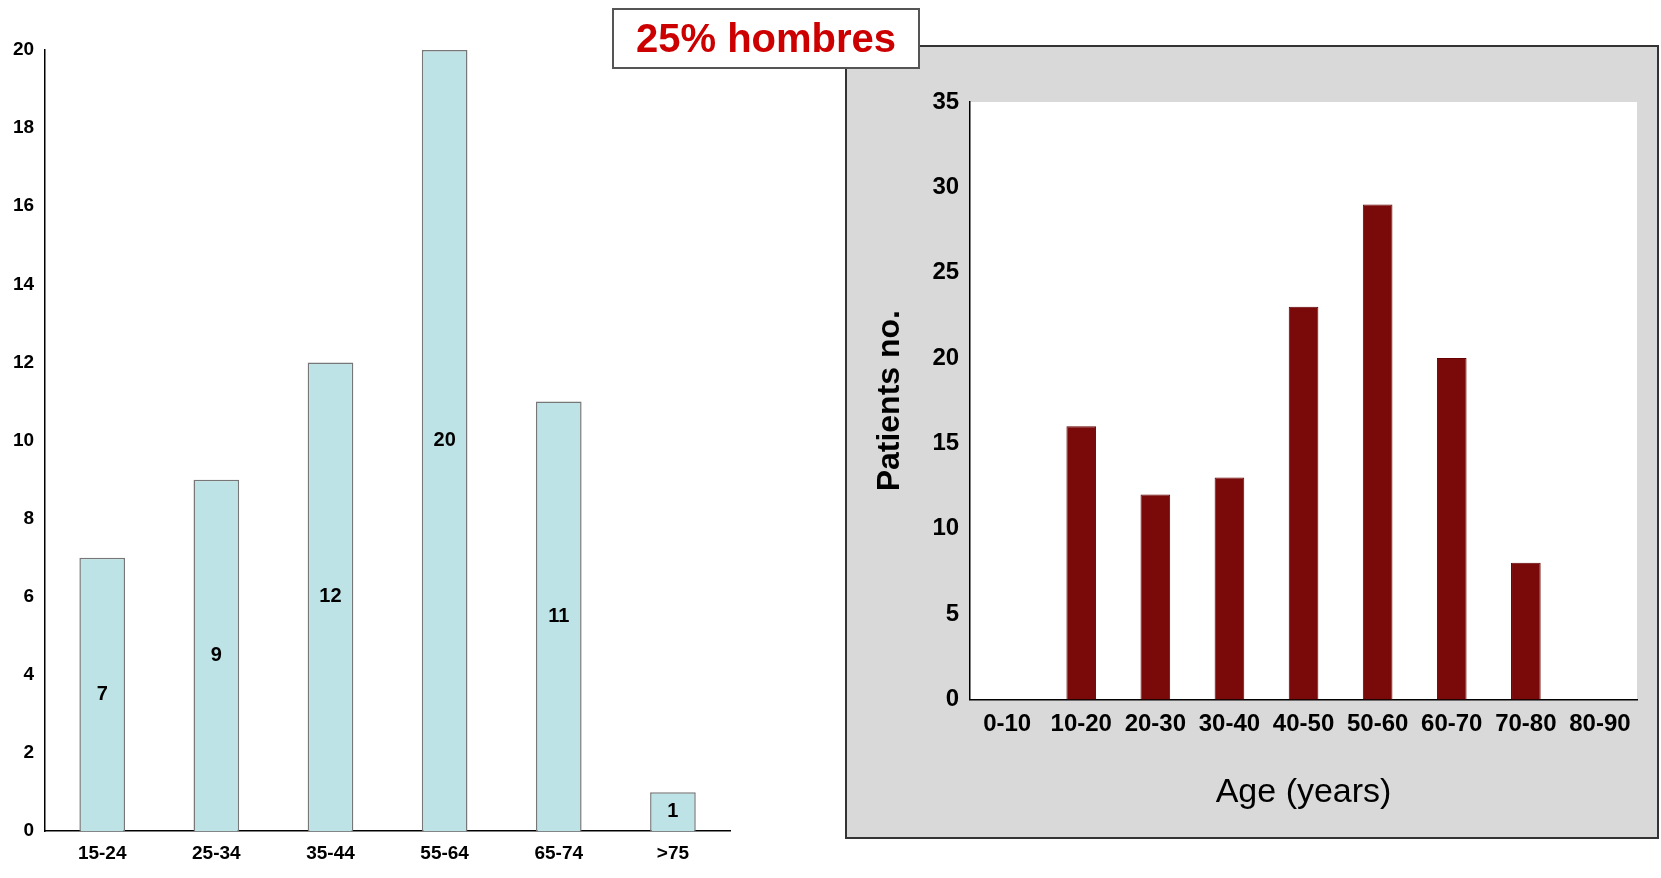  I want to click on x-tick-label: >75, so click(673, 852).